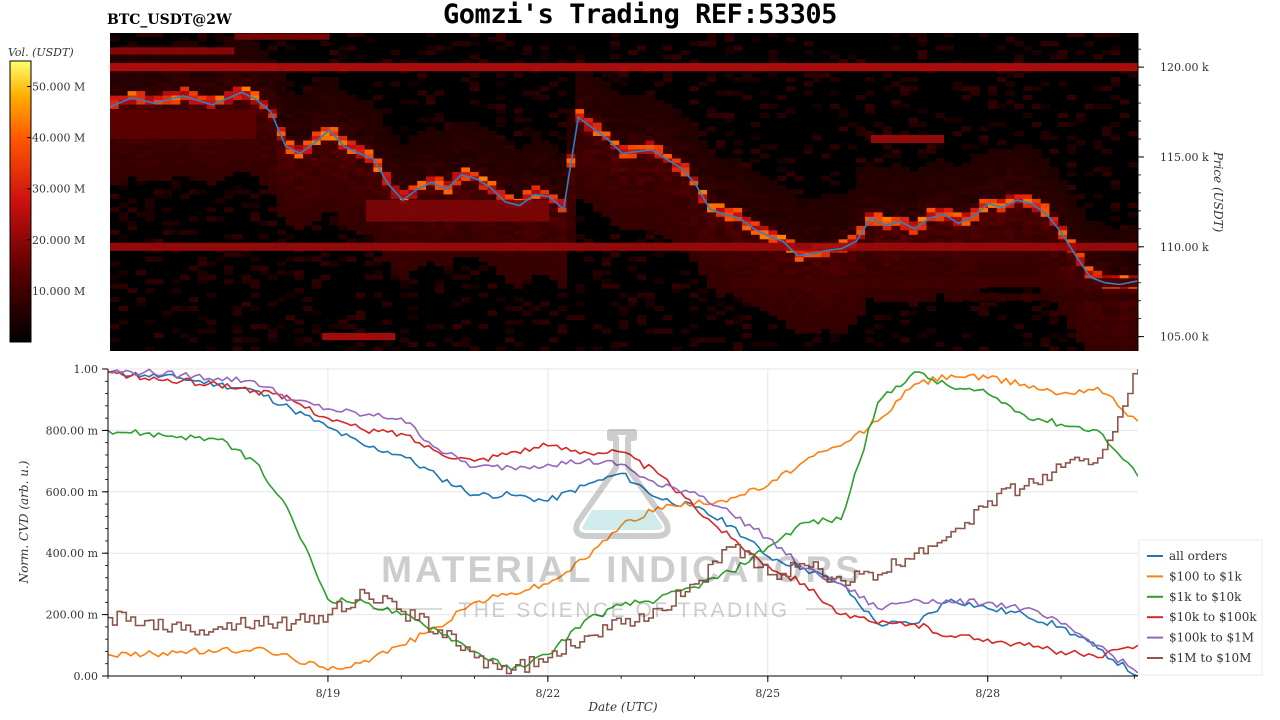  What do you see at coordinates (328, 693) in the screenshot?
I see `cvd-x-tick-label: 8/19` at bounding box center [328, 693].